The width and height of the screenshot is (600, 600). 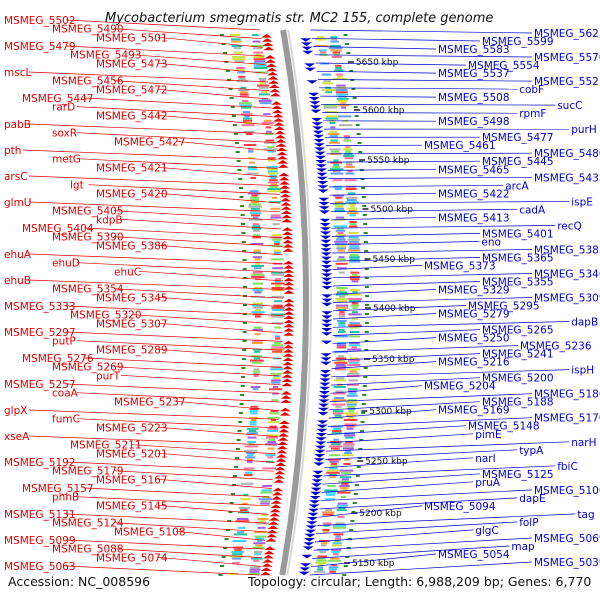 I want to click on gene-label-left: MSMEG_5473, so click(x=132, y=64).